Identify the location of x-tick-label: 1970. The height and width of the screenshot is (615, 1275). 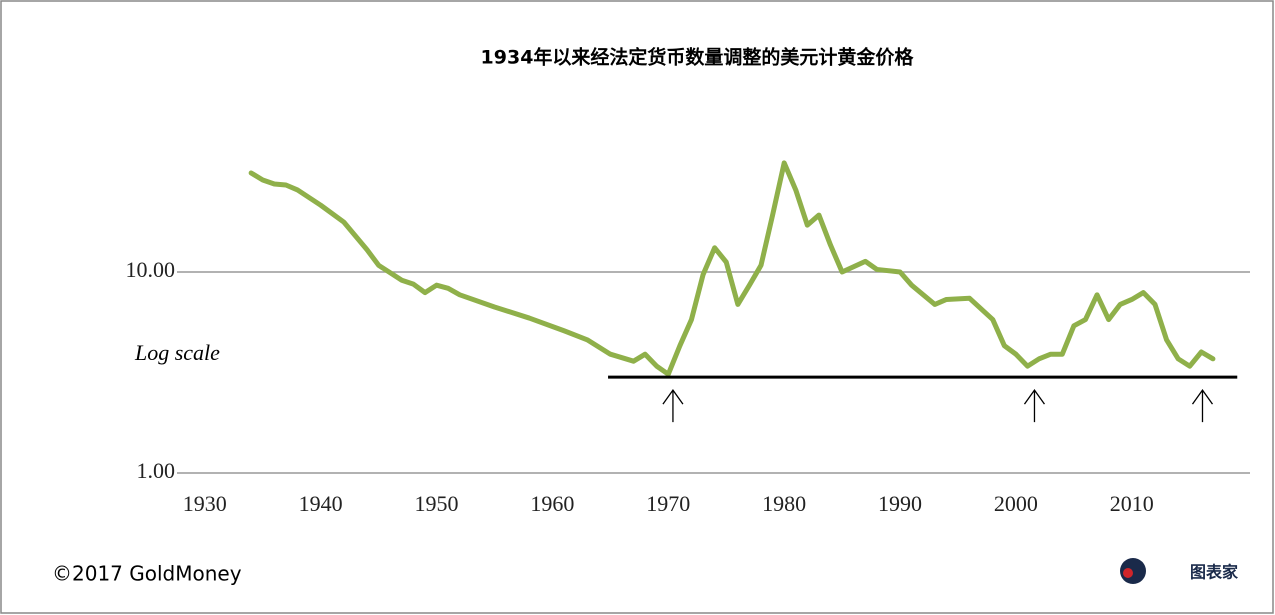
(668, 503).